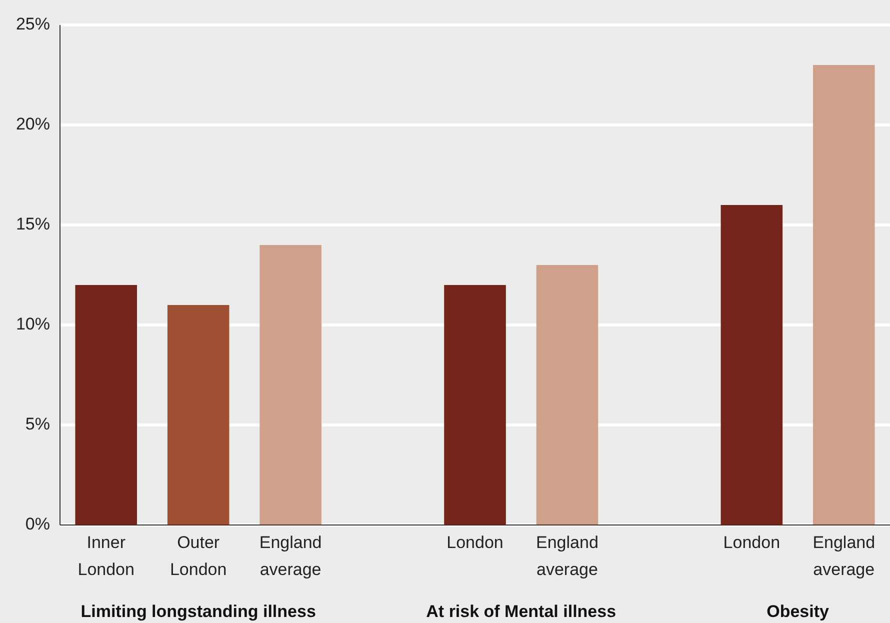 This screenshot has width=890, height=623. What do you see at coordinates (33, 224) in the screenshot?
I see `y-tick-label: 15%` at bounding box center [33, 224].